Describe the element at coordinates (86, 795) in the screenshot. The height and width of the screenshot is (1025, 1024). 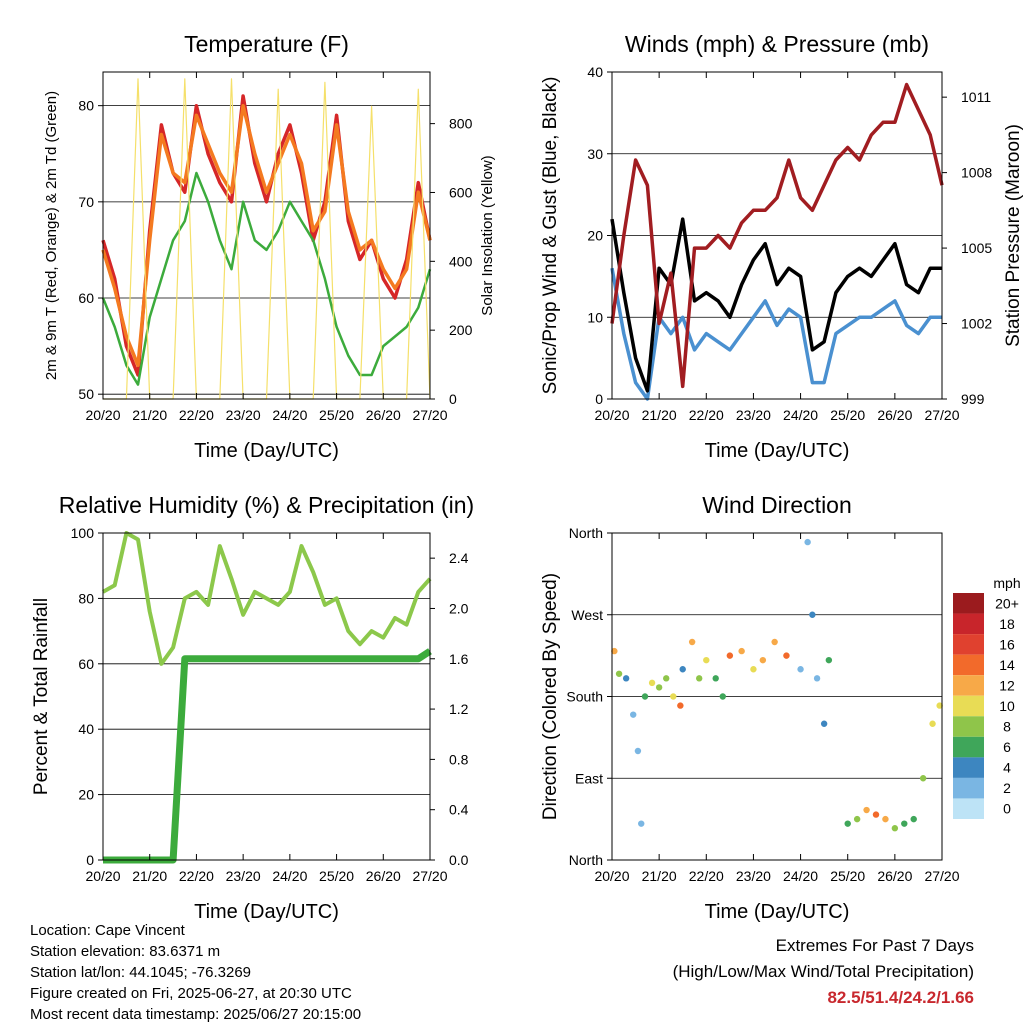
I see `y-tick-label: 20` at that location.